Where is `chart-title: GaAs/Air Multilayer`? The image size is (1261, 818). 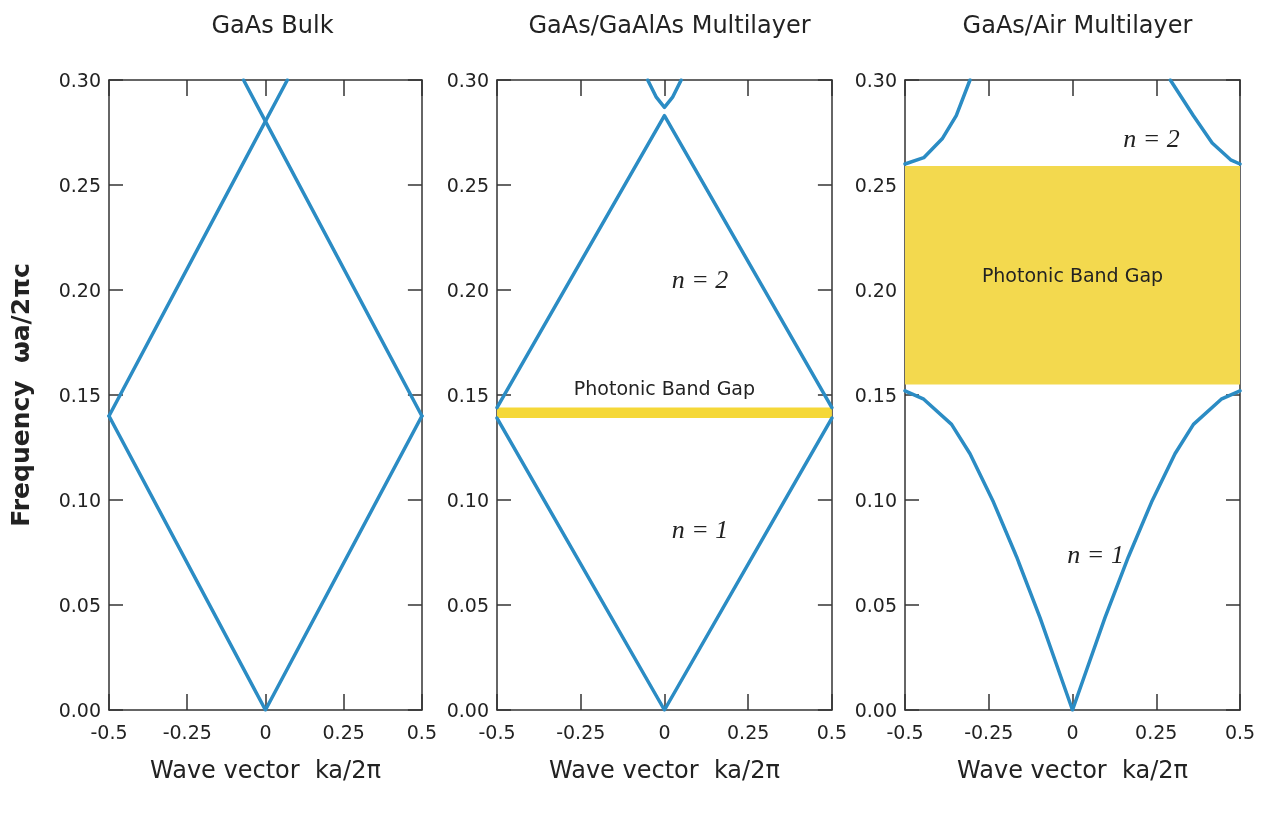
chart-title: GaAs/Air Multilayer is located at coordinates (1077, 25).